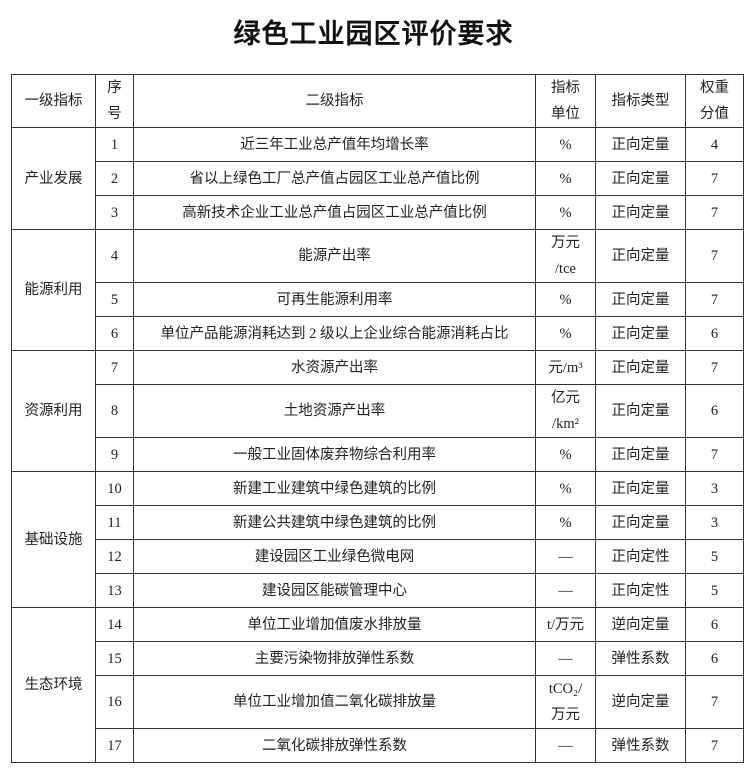  What do you see at coordinates (334, 367) in the screenshot?
I see `level2-indicator-cell: 水资源产出率` at bounding box center [334, 367].